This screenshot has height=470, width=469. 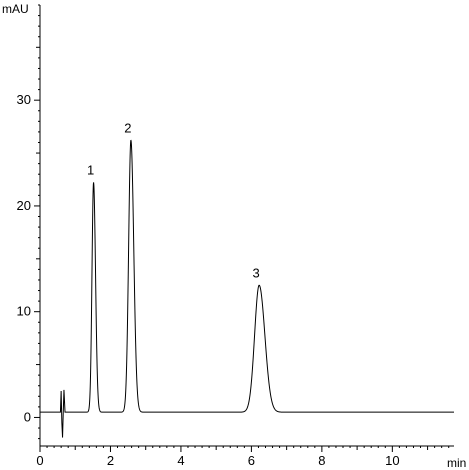 I want to click on peak-label: 1, so click(x=90, y=170).